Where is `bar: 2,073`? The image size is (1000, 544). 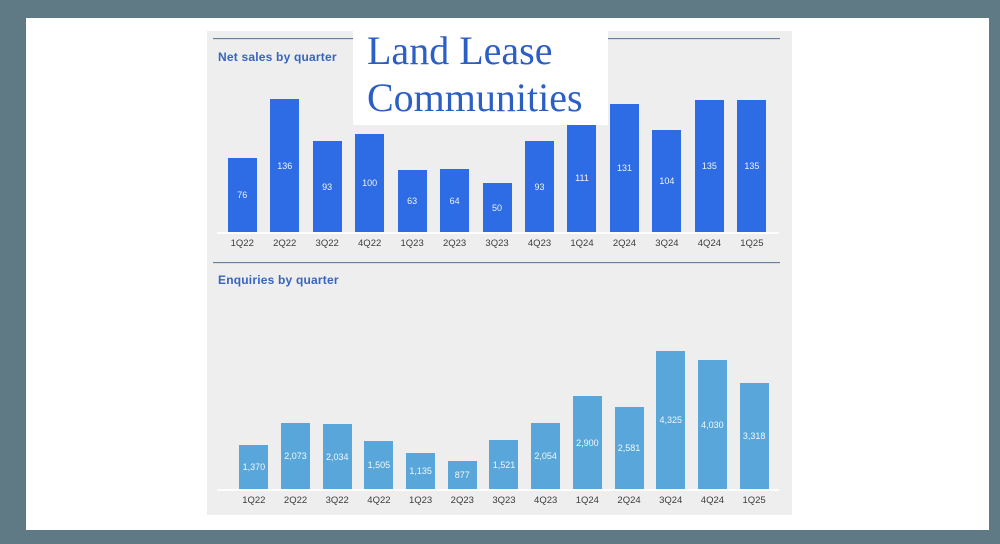 bar: 2,073 is located at coordinates (296, 456).